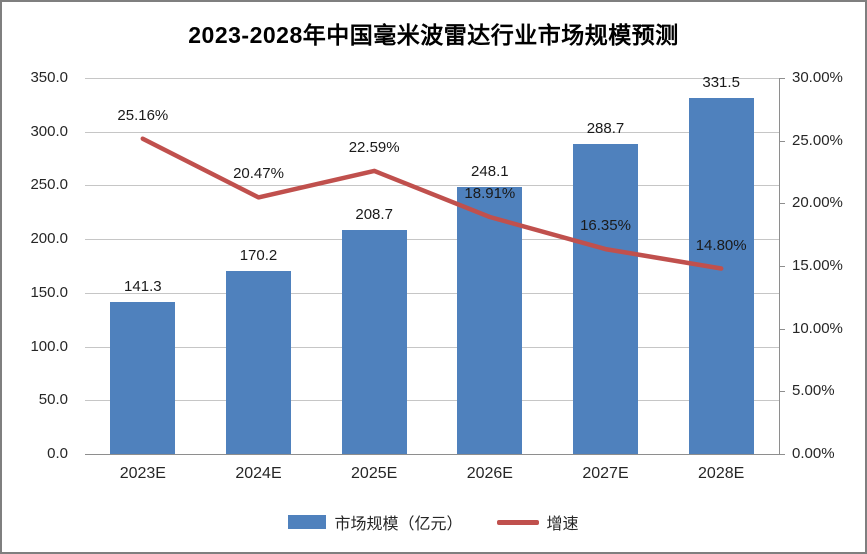 This screenshot has height=554, width=867. I want to click on chart-title: 2023-2028年中国毫米波雷达行业市场规模预测, so click(433, 35).